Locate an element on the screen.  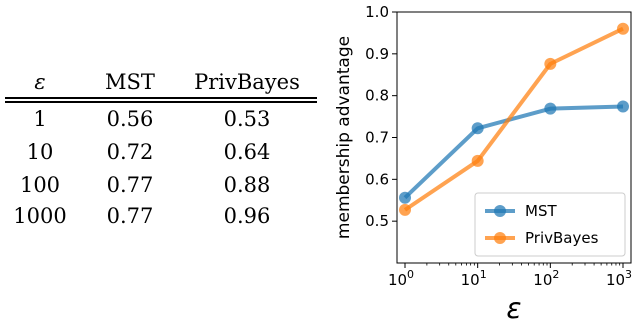
y-axis-label: membership advantage is located at coordinates (344, 137).